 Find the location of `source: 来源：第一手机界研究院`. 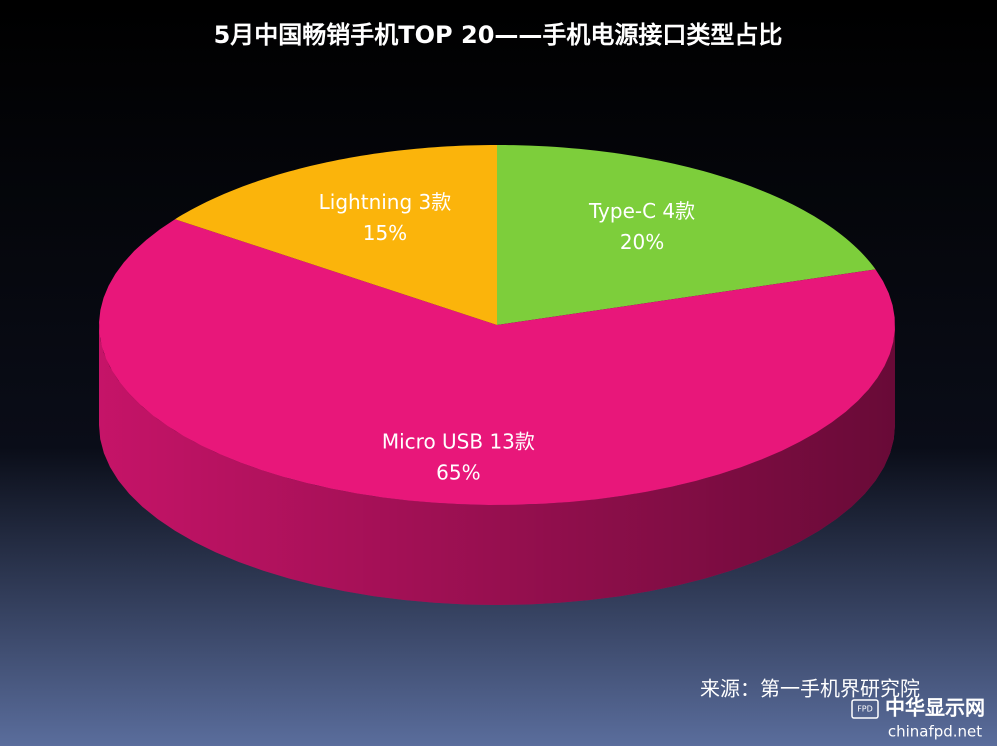

source: 来源：第一手机界研究院 is located at coordinates (810, 689).